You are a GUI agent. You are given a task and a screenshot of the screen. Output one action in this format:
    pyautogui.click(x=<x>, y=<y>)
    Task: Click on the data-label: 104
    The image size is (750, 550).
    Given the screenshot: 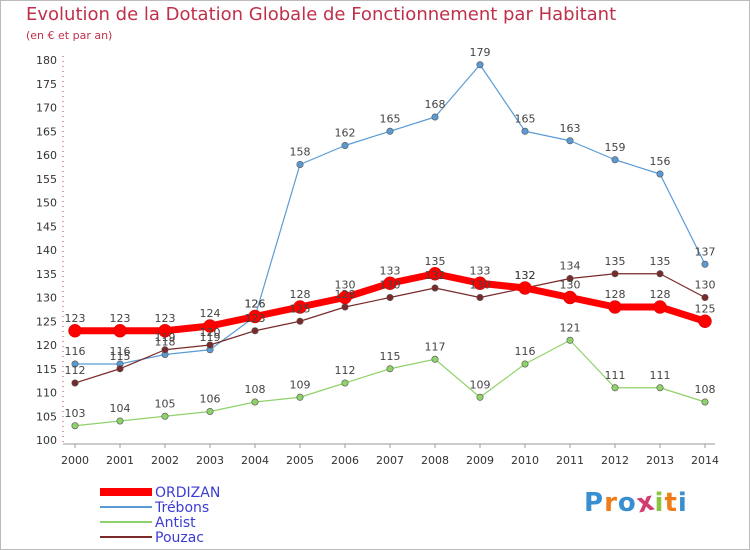 What is the action you would take?
    pyautogui.click(x=120, y=408)
    